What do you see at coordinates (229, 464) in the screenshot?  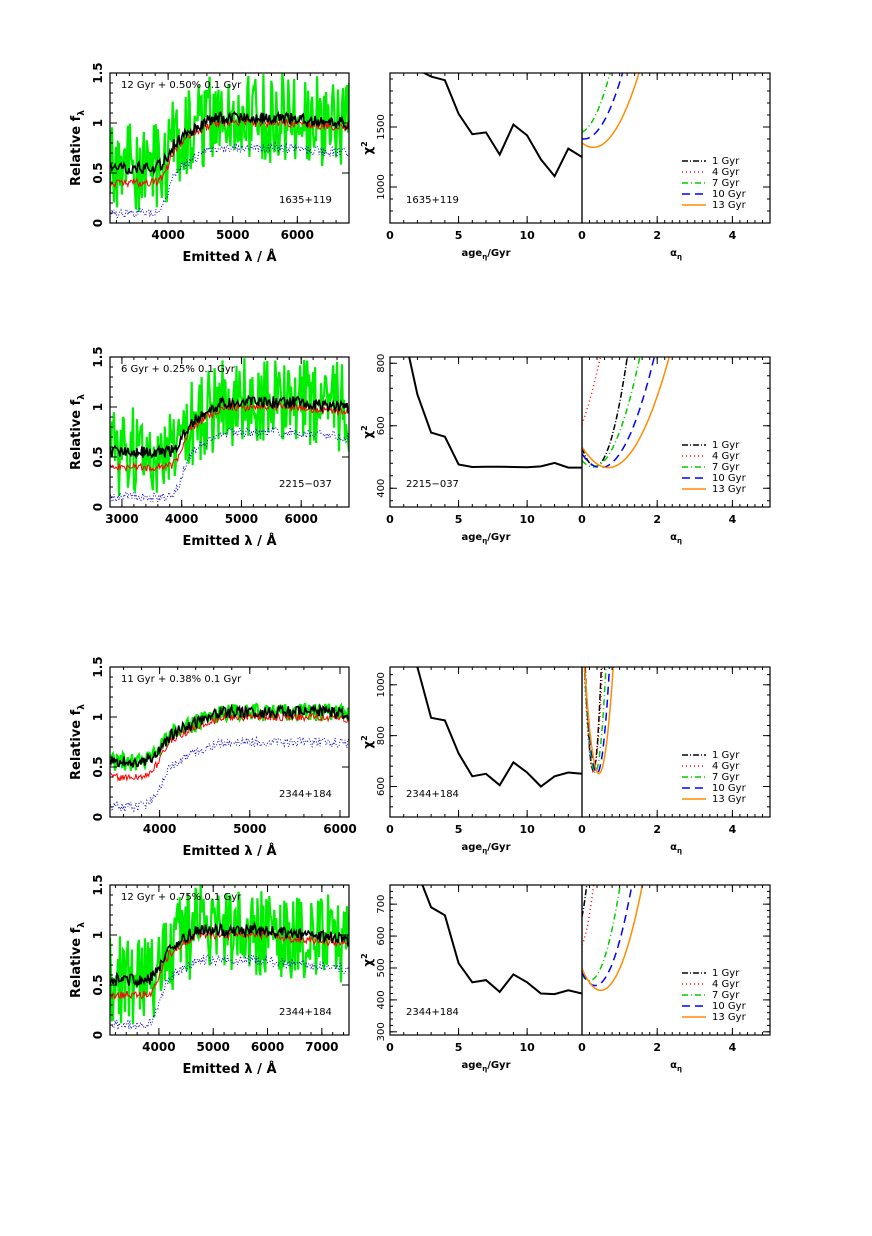 I see `young-population-line` at bounding box center [229, 464].